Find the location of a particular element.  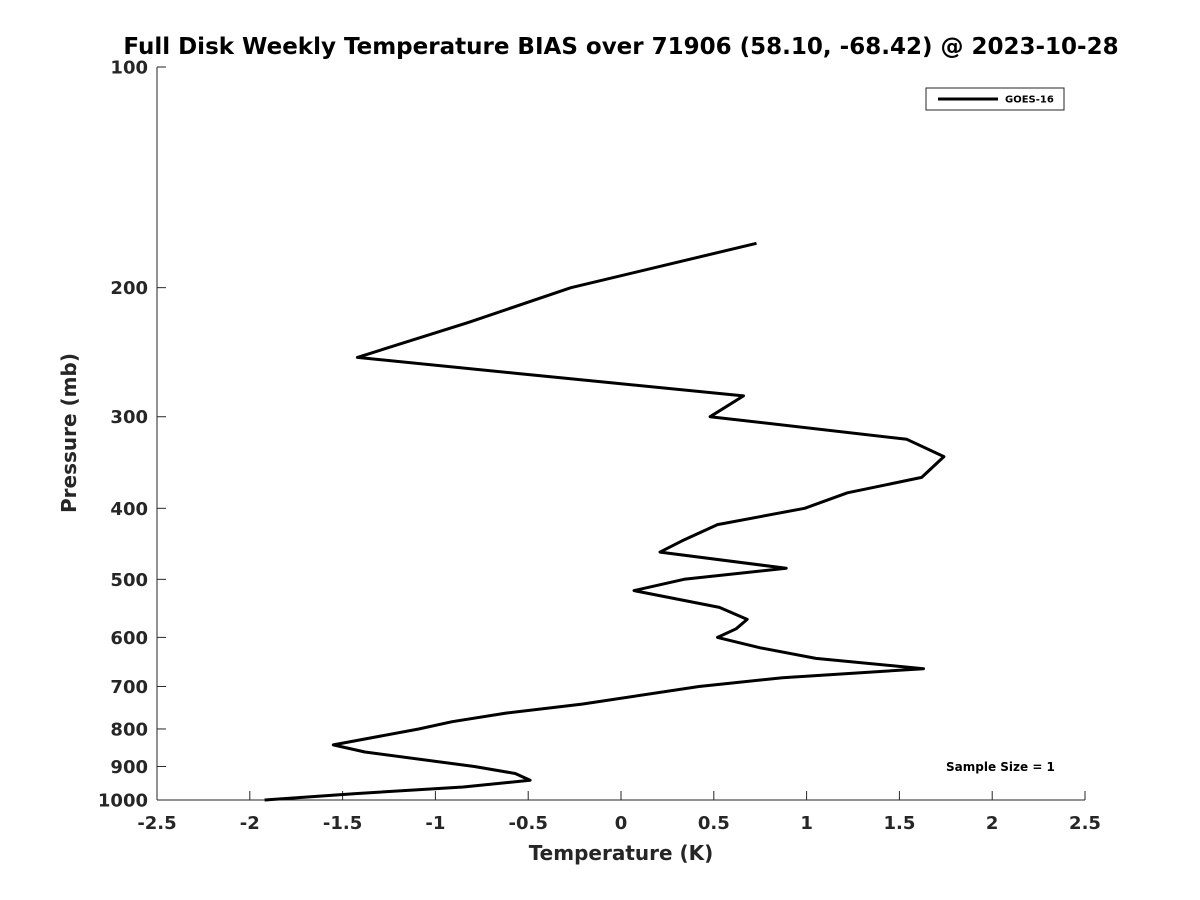

x-tick-label: -2 is located at coordinates (250, 823).